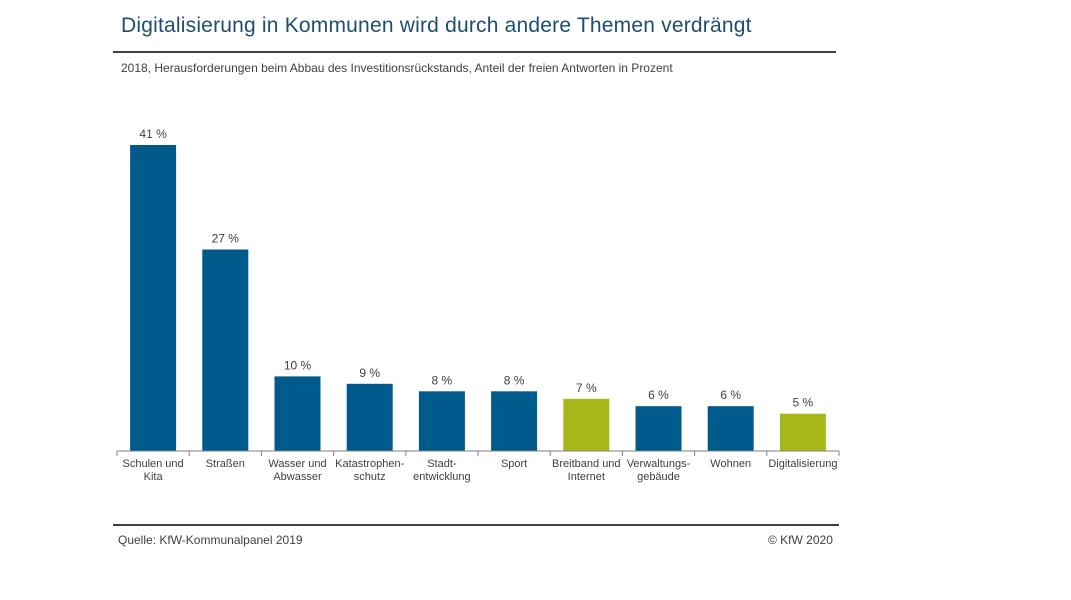 This screenshot has width=1071, height=600. I want to click on bar-value-label: 9 %, so click(369, 373).